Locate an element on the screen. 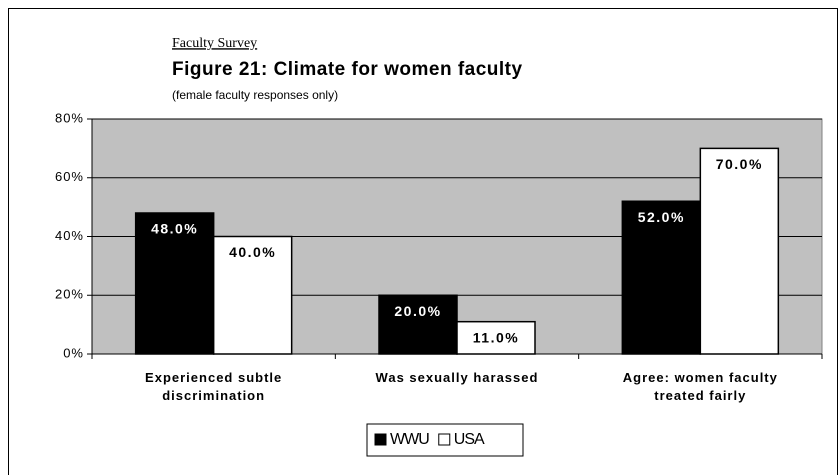 Image resolution: width=838 pixels, height=475 pixels. y-tick-label: 80% is located at coordinates (69, 117).